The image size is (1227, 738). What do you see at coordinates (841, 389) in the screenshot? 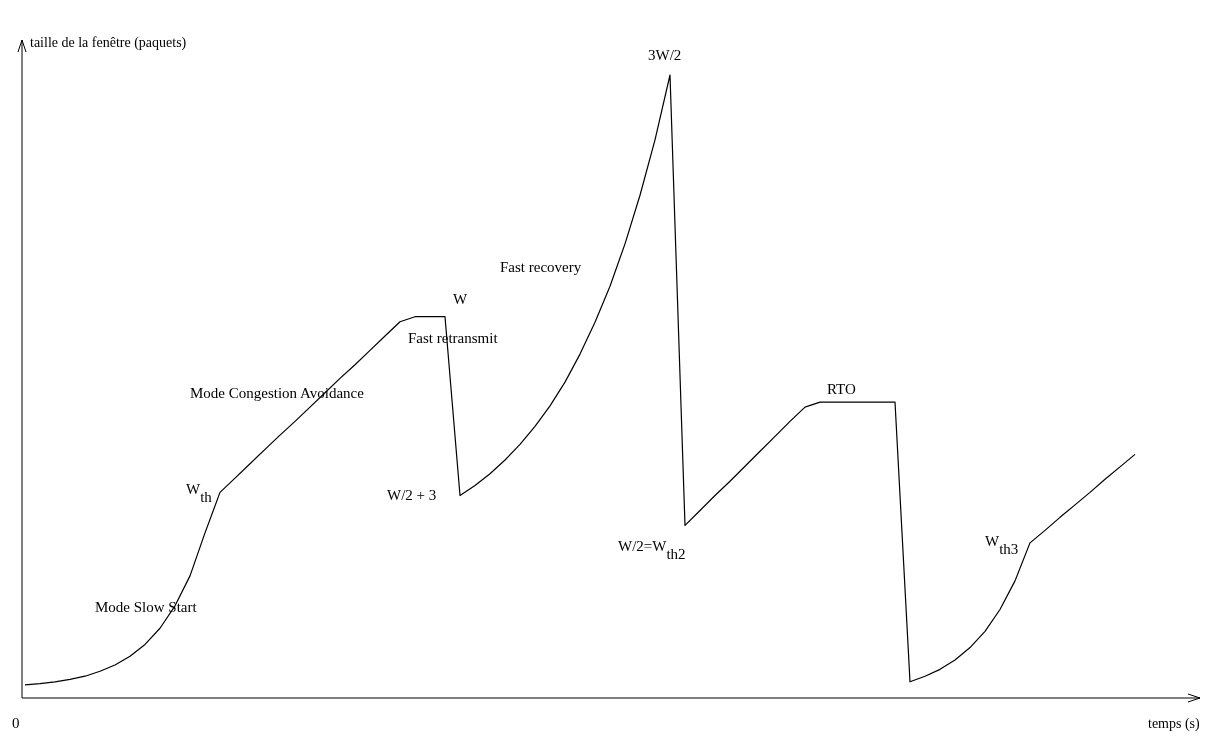
I see `annotation: RTO` at bounding box center [841, 389].